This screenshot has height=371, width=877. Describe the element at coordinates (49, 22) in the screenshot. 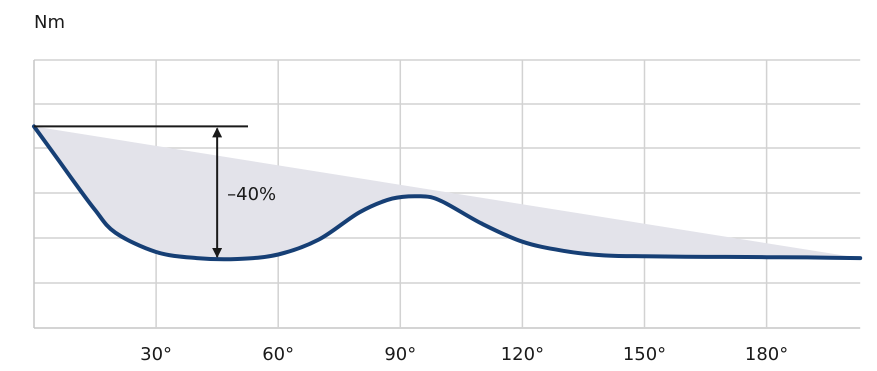

I see `y-axis-label: Nm` at that location.